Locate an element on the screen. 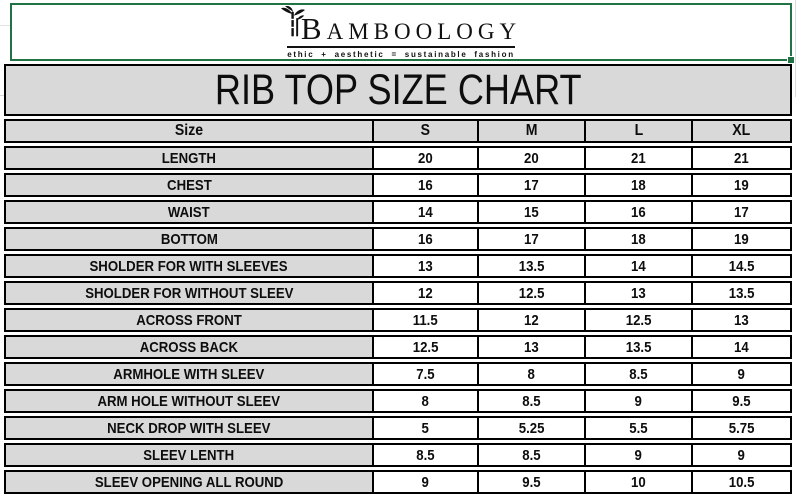 Image resolution: width=800 pixels, height=497 pixels. value-cell-l: 8.5 is located at coordinates (639, 374).